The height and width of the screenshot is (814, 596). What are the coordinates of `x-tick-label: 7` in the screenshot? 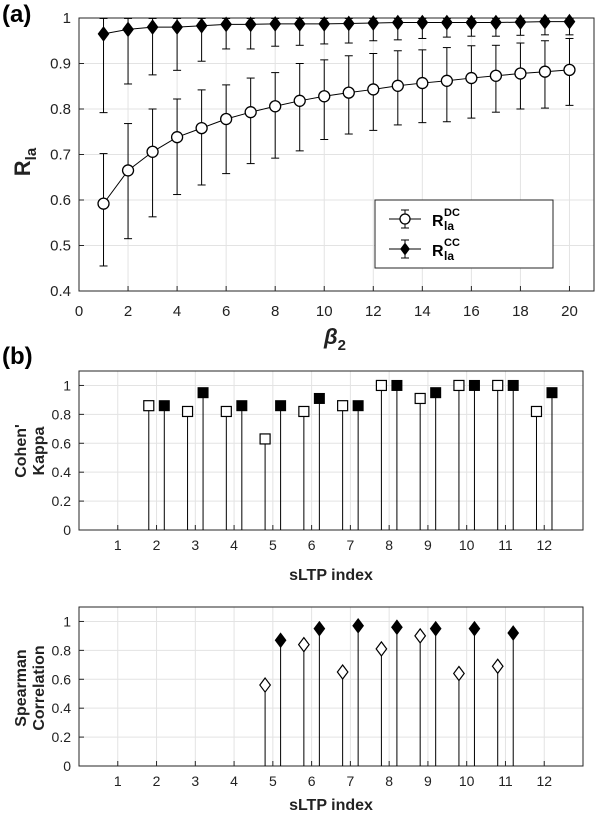 It's located at (350, 545).